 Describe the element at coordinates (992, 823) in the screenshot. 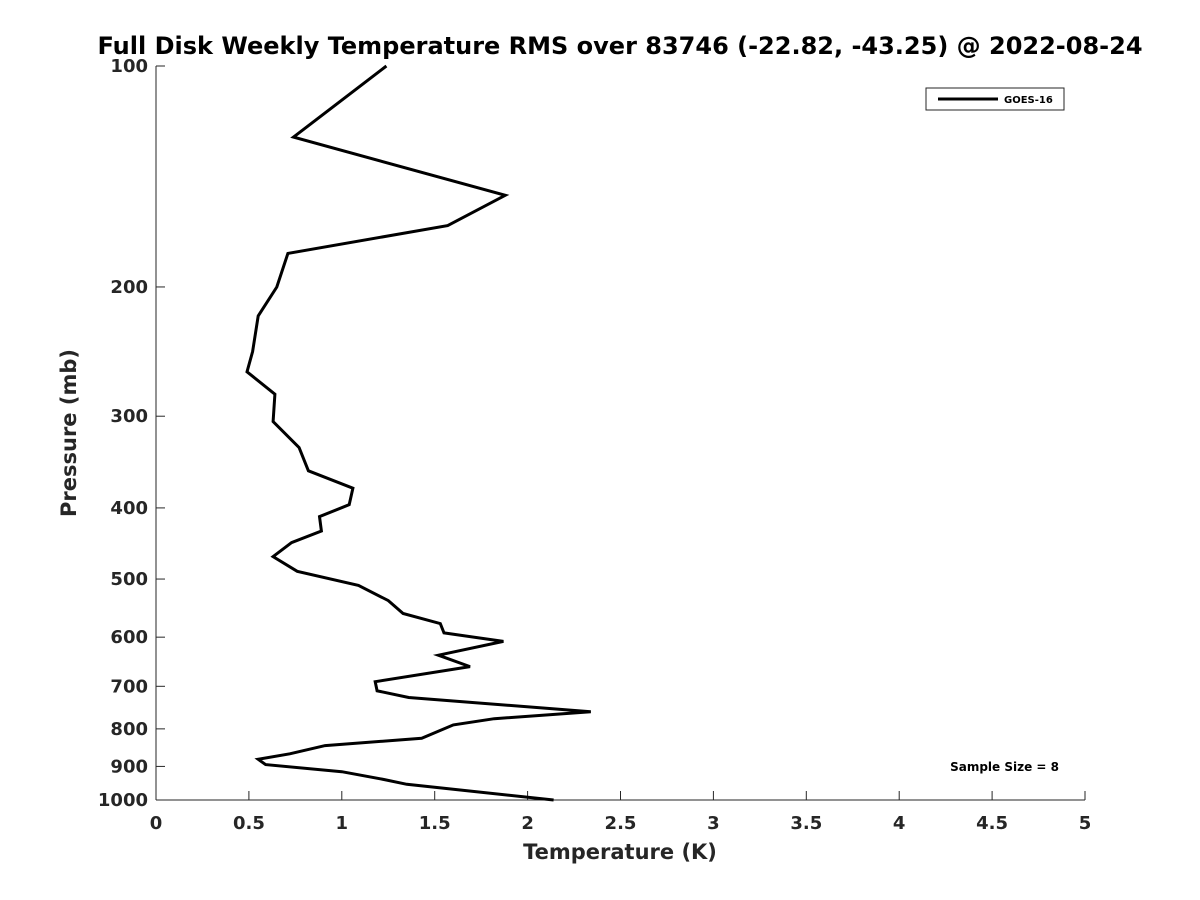

I see `x-tick-label: 4.5` at that location.